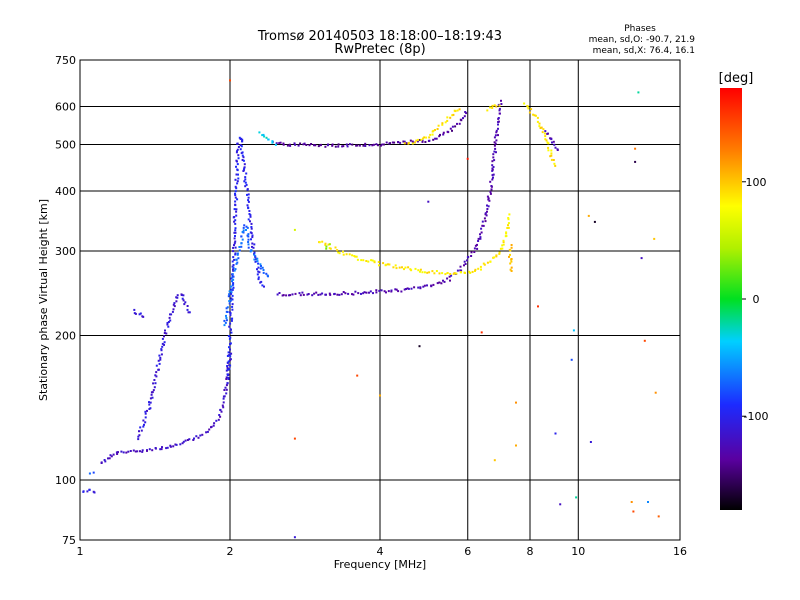  What do you see at coordinates (65, 300) in the screenshot?
I see `y-axis-ticks: 75 100 200 300 400 500 600 750` at bounding box center [65, 300].